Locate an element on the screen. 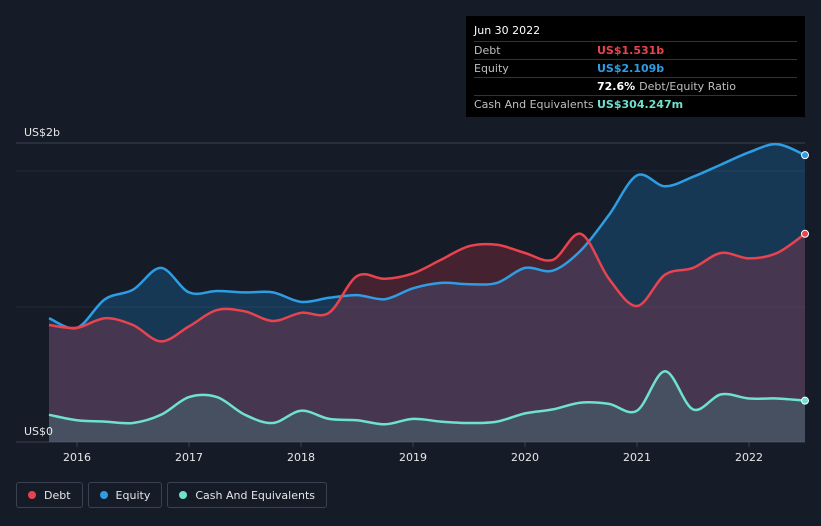 The height and width of the screenshot is (526, 821). tooltip-row-debt: Debt US$1.531b is located at coordinates (635, 50).